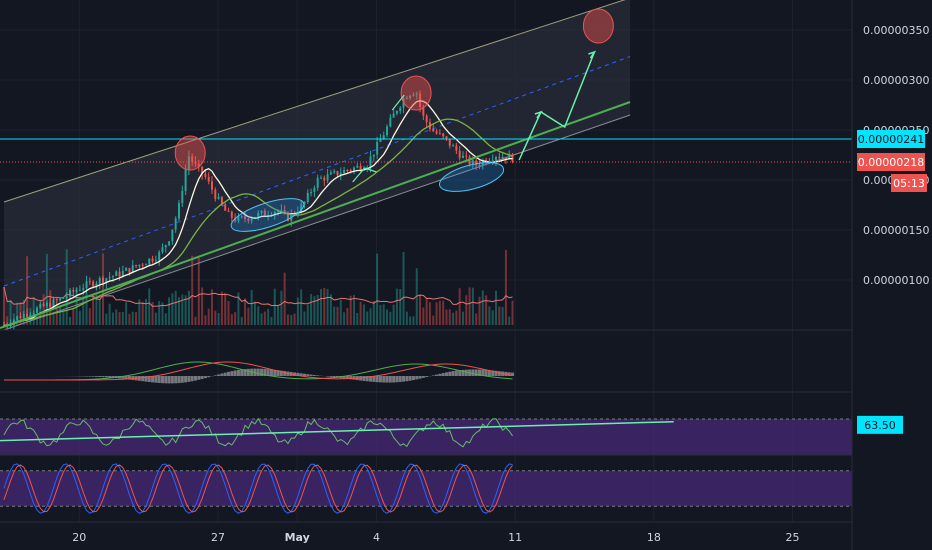  What do you see at coordinates (793, 537) in the screenshot?
I see `date-tick-label: 25` at bounding box center [793, 537].